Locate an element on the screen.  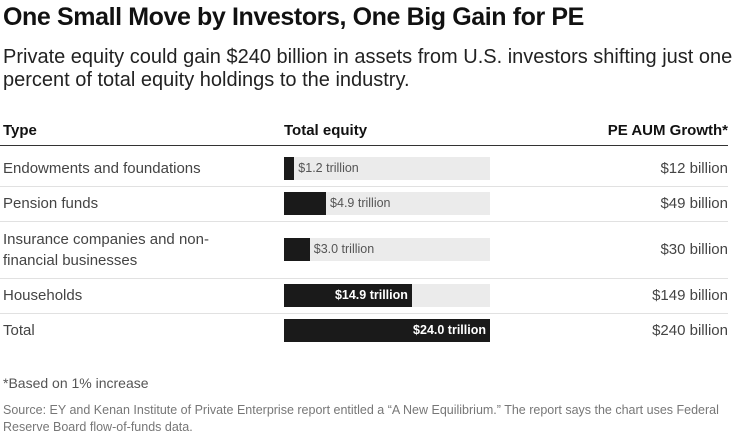
footnote: *Based on 1% increase is located at coordinates (76, 383).